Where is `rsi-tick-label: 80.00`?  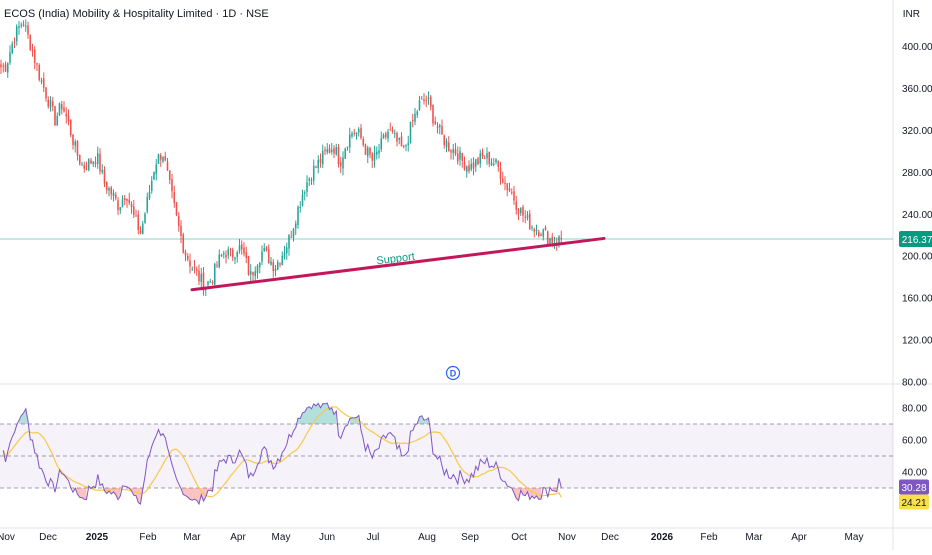 rsi-tick-label: 80.00 is located at coordinates (914, 409).